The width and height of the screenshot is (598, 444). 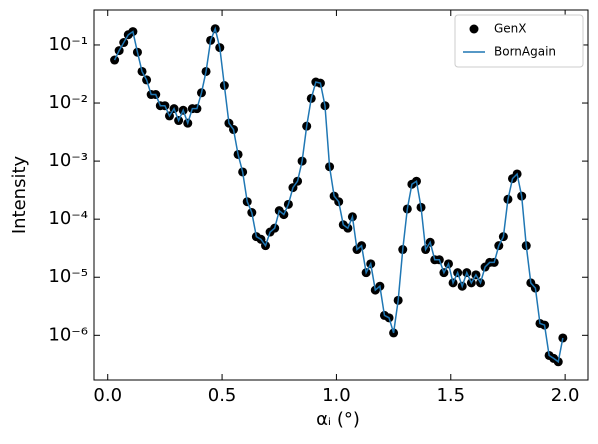 I want to click on x-tick-label: 0.0, so click(x=107, y=395).